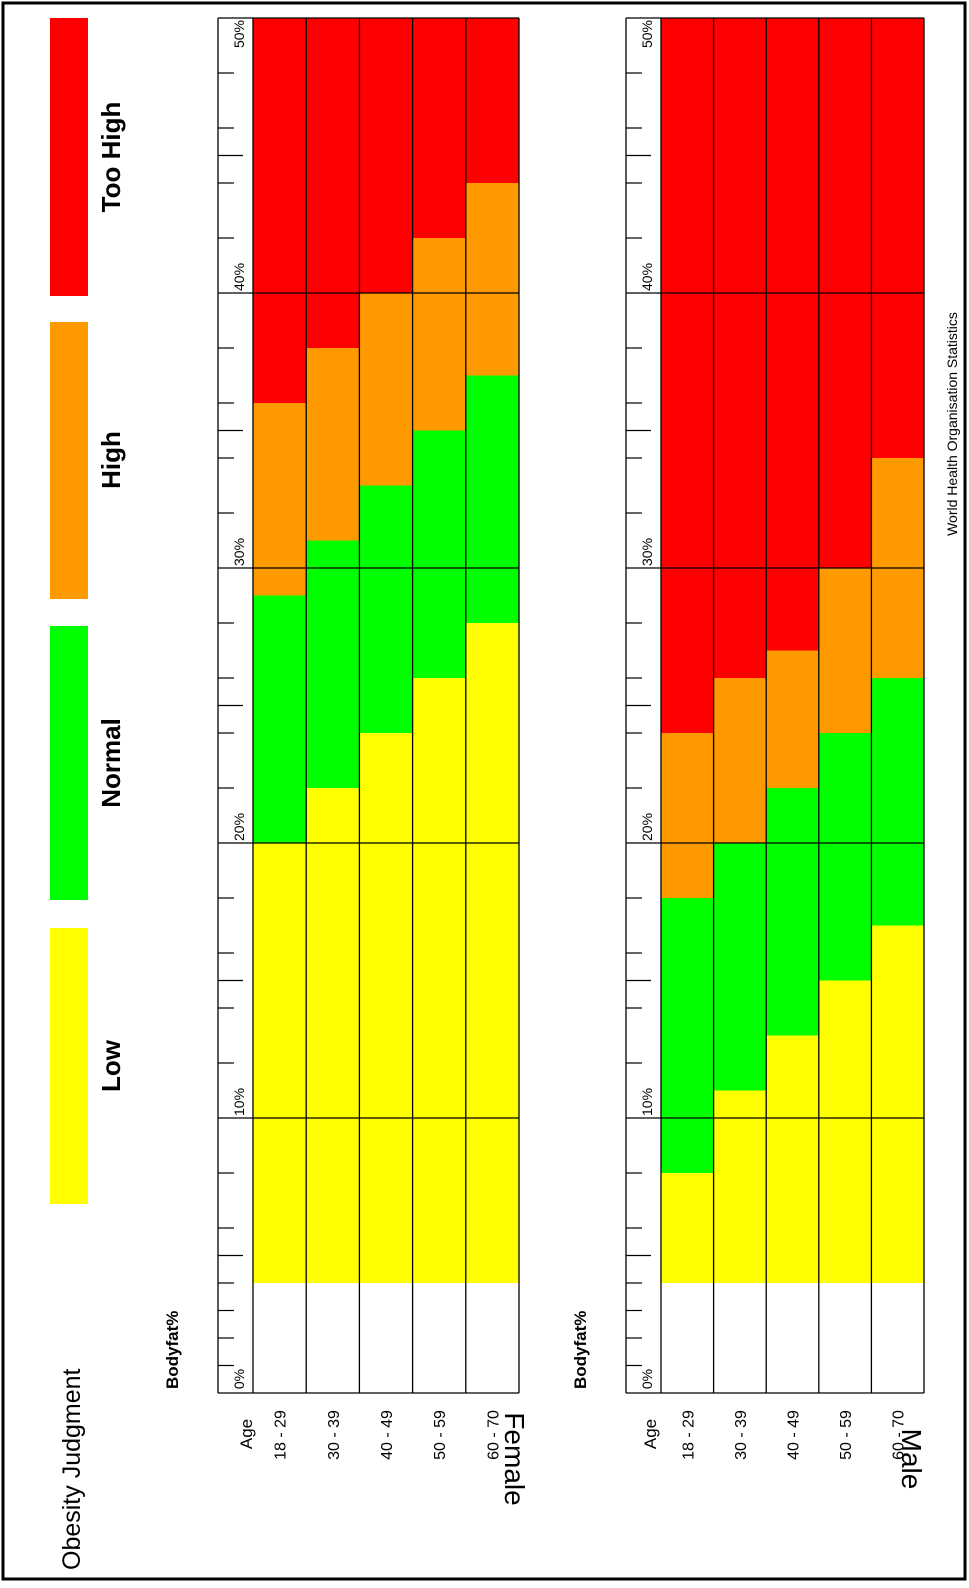  Describe the element at coordinates (647, 552) in the screenshot. I see `male-tick-label-30: 30%` at that location.